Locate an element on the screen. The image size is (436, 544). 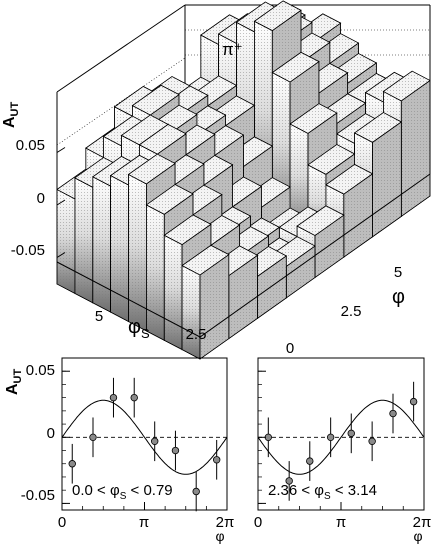
lego-z-tick-label: 0 is located at coordinates (41, 198).